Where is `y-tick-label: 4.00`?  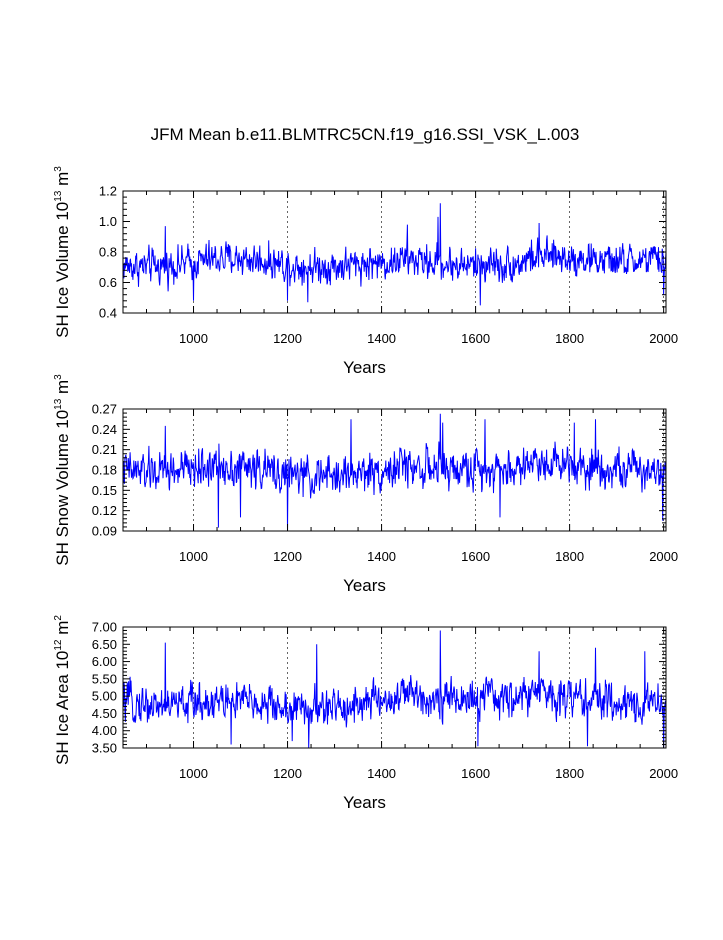 y-tick-label: 4.00 is located at coordinates (104, 730).